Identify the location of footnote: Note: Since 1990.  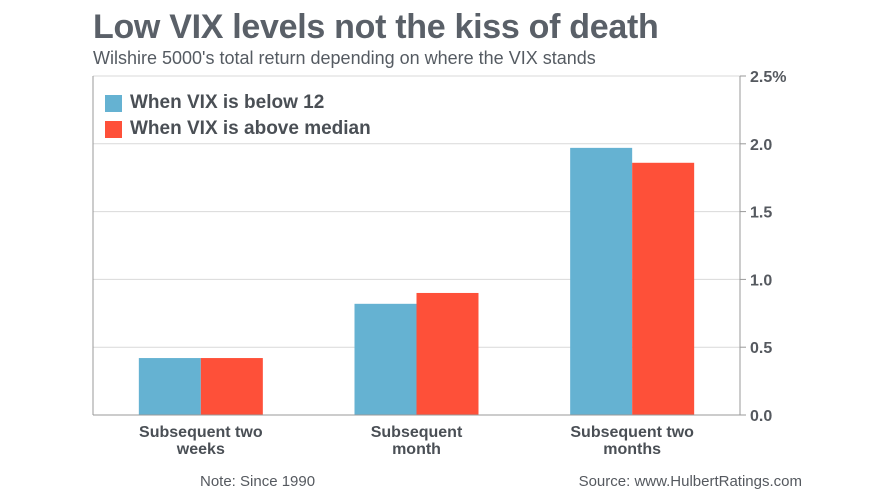
(258, 481).